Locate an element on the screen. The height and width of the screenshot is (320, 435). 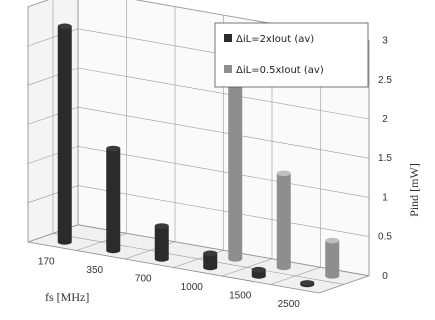
legend-label-series-1: ΔiL=2xIout (av) is located at coordinates (275, 39).